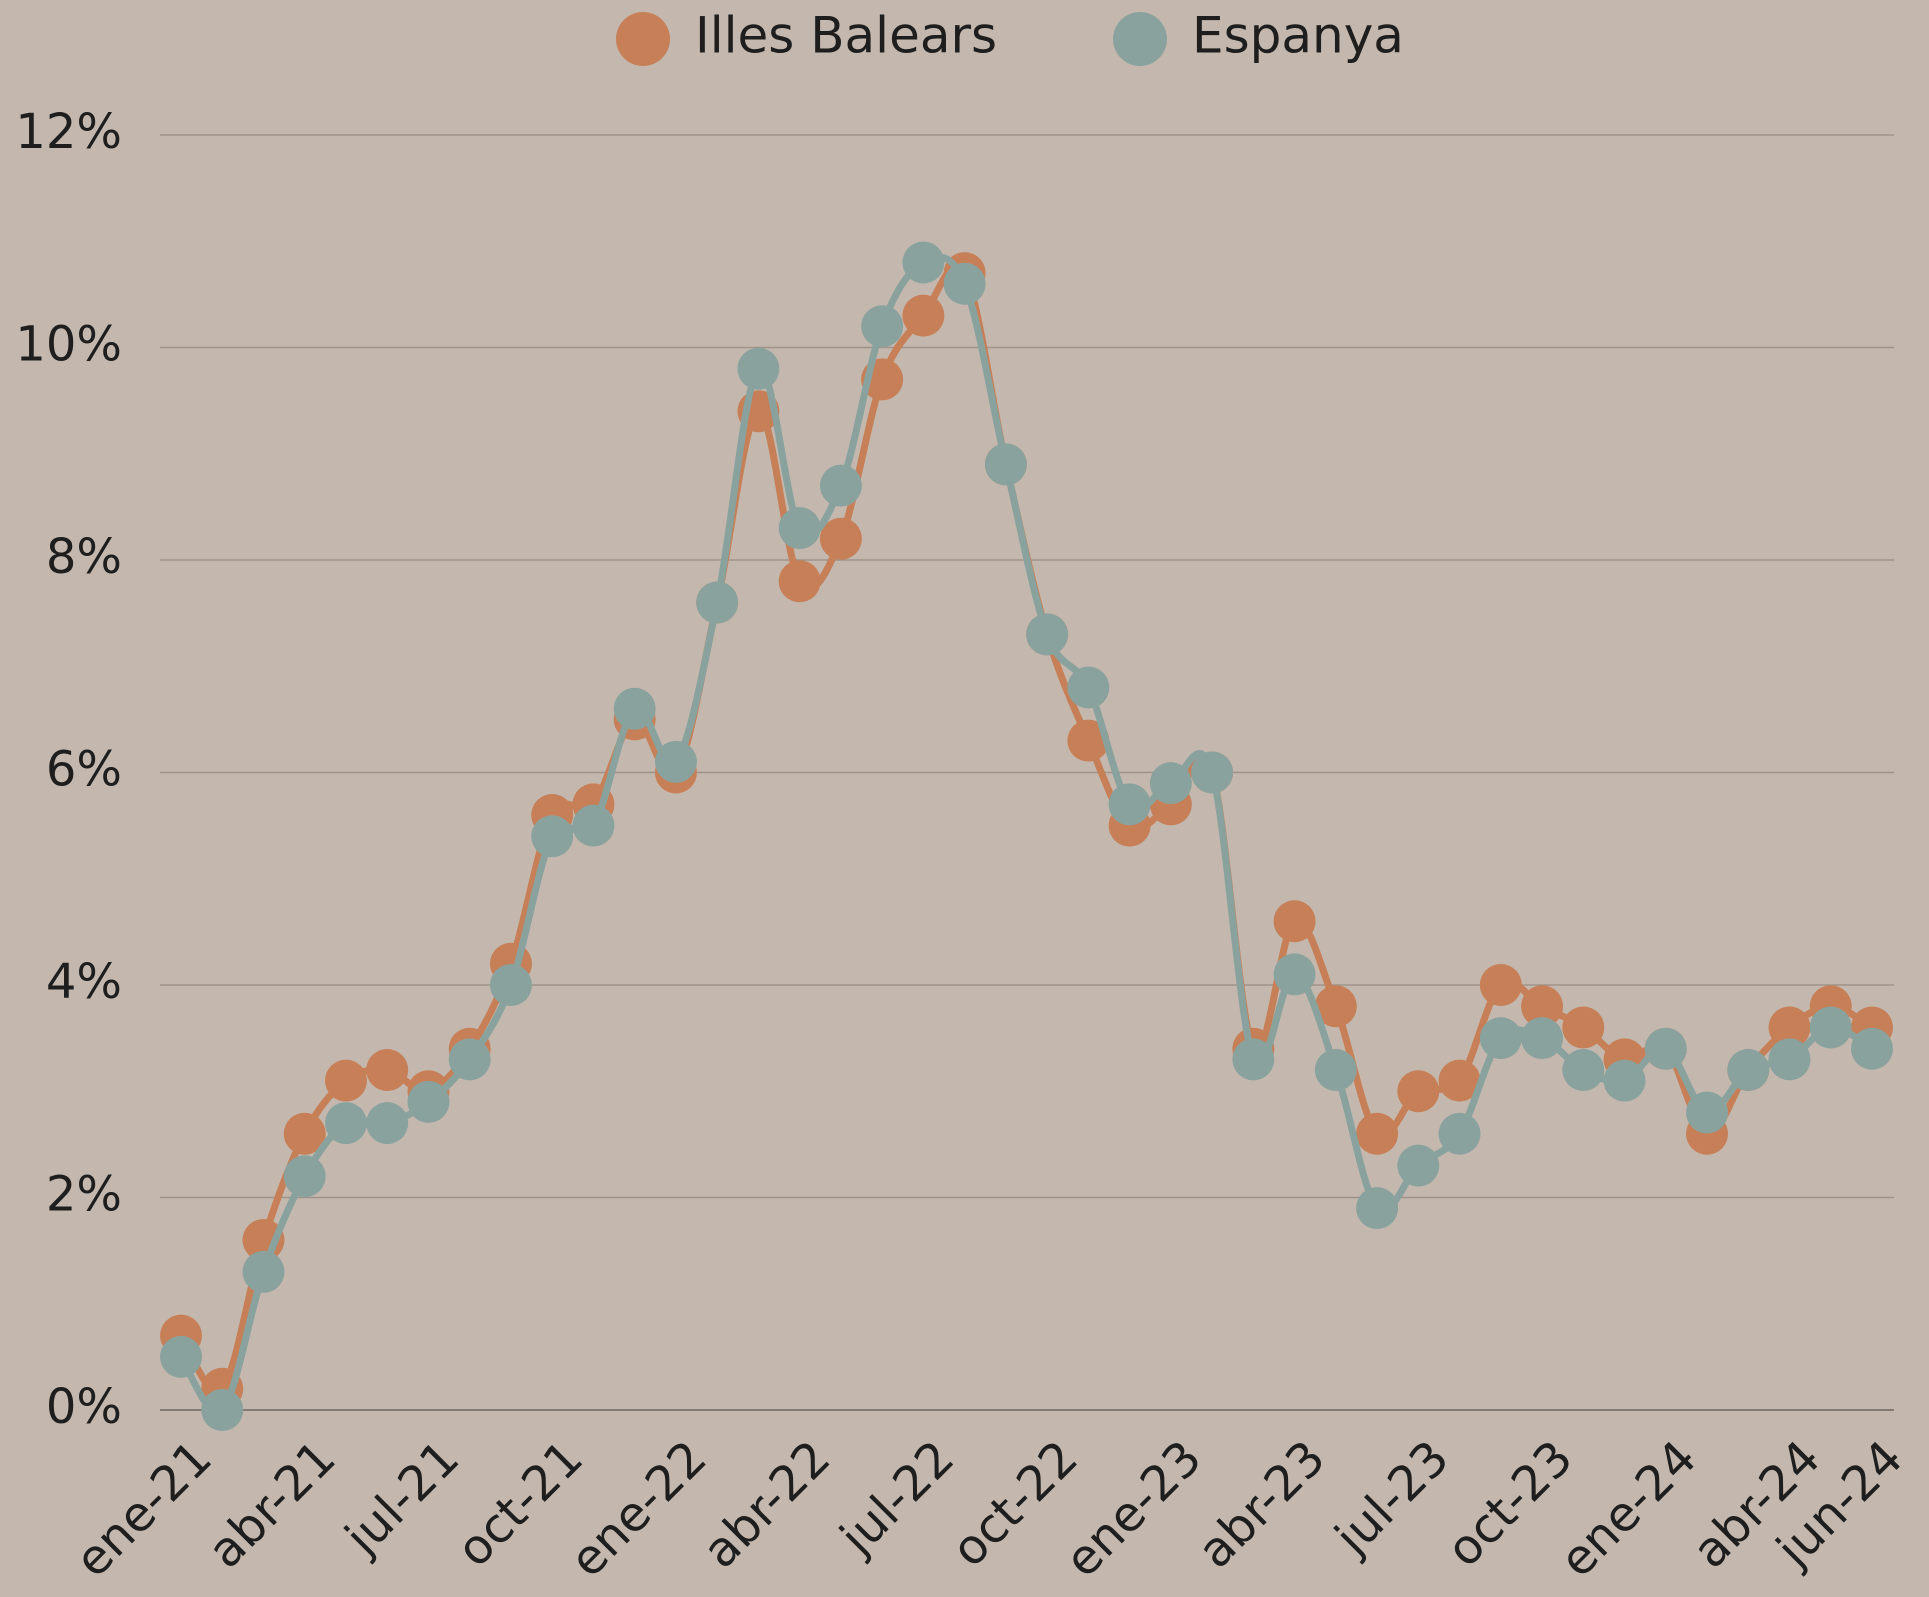 The width and height of the screenshot is (1929, 1597). I want to click on x-tick-label: jul-21, so click(402, 1498).